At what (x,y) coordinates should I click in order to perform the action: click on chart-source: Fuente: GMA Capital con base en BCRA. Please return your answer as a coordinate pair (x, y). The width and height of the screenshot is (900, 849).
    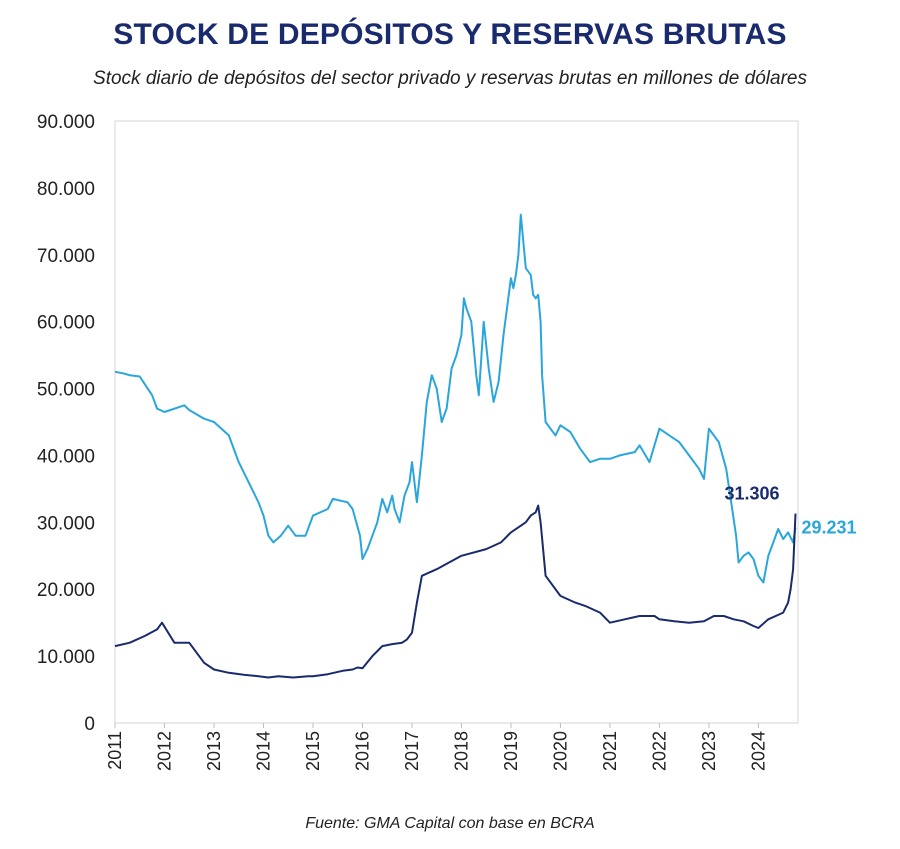
    Looking at the image, I should click on (450, 823).